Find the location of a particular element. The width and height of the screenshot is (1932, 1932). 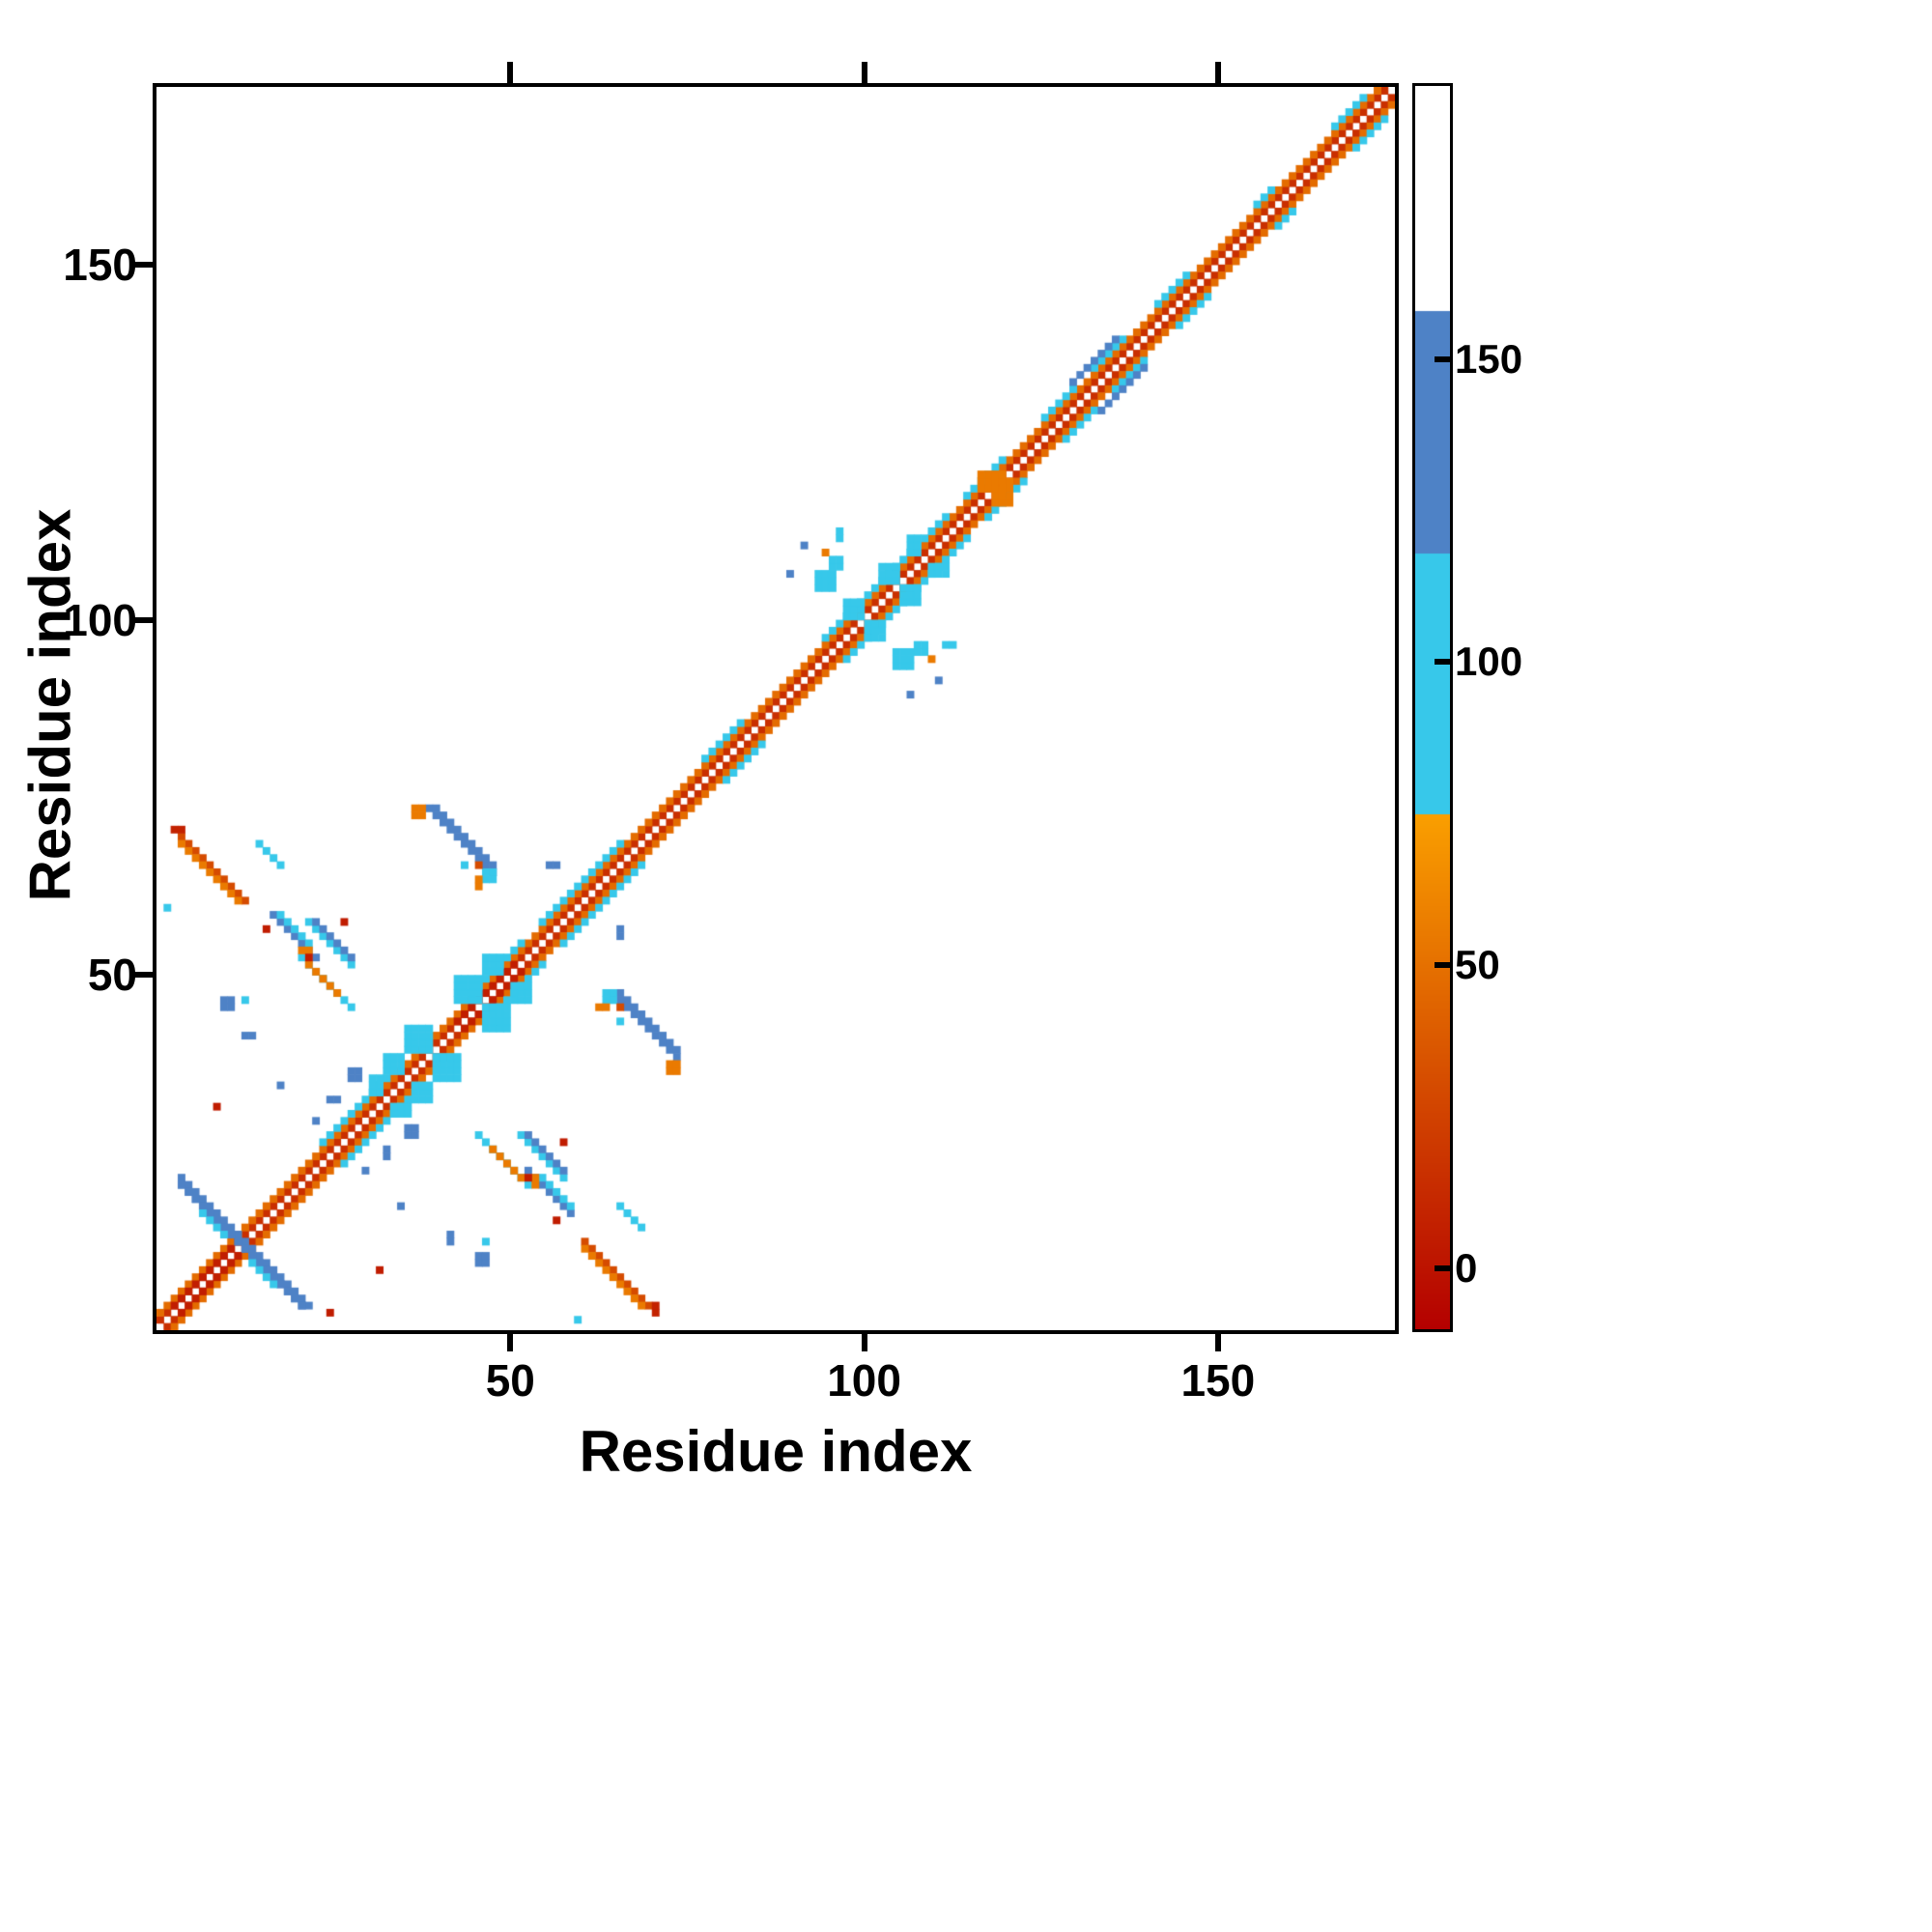

colorbar is located at coordinates (1432, 707).